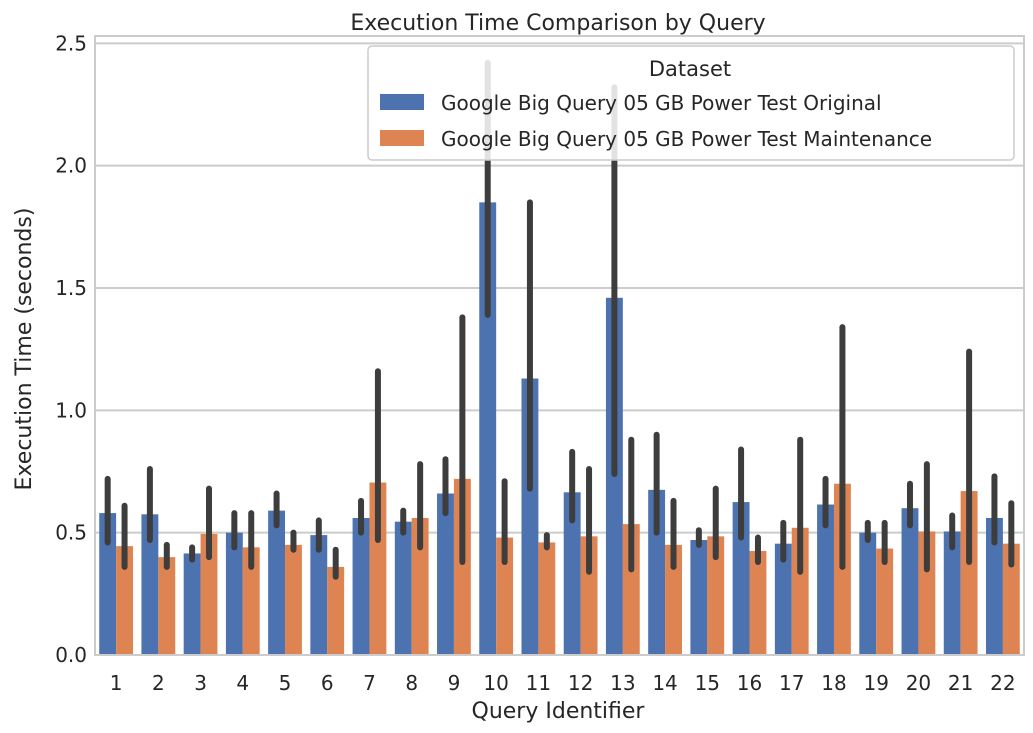 The image size is (1033, 733). What do you see at coordinates (411, 683) in the screenshot?
I see `x-tick-label: 8` at bounding box center [411, 683].